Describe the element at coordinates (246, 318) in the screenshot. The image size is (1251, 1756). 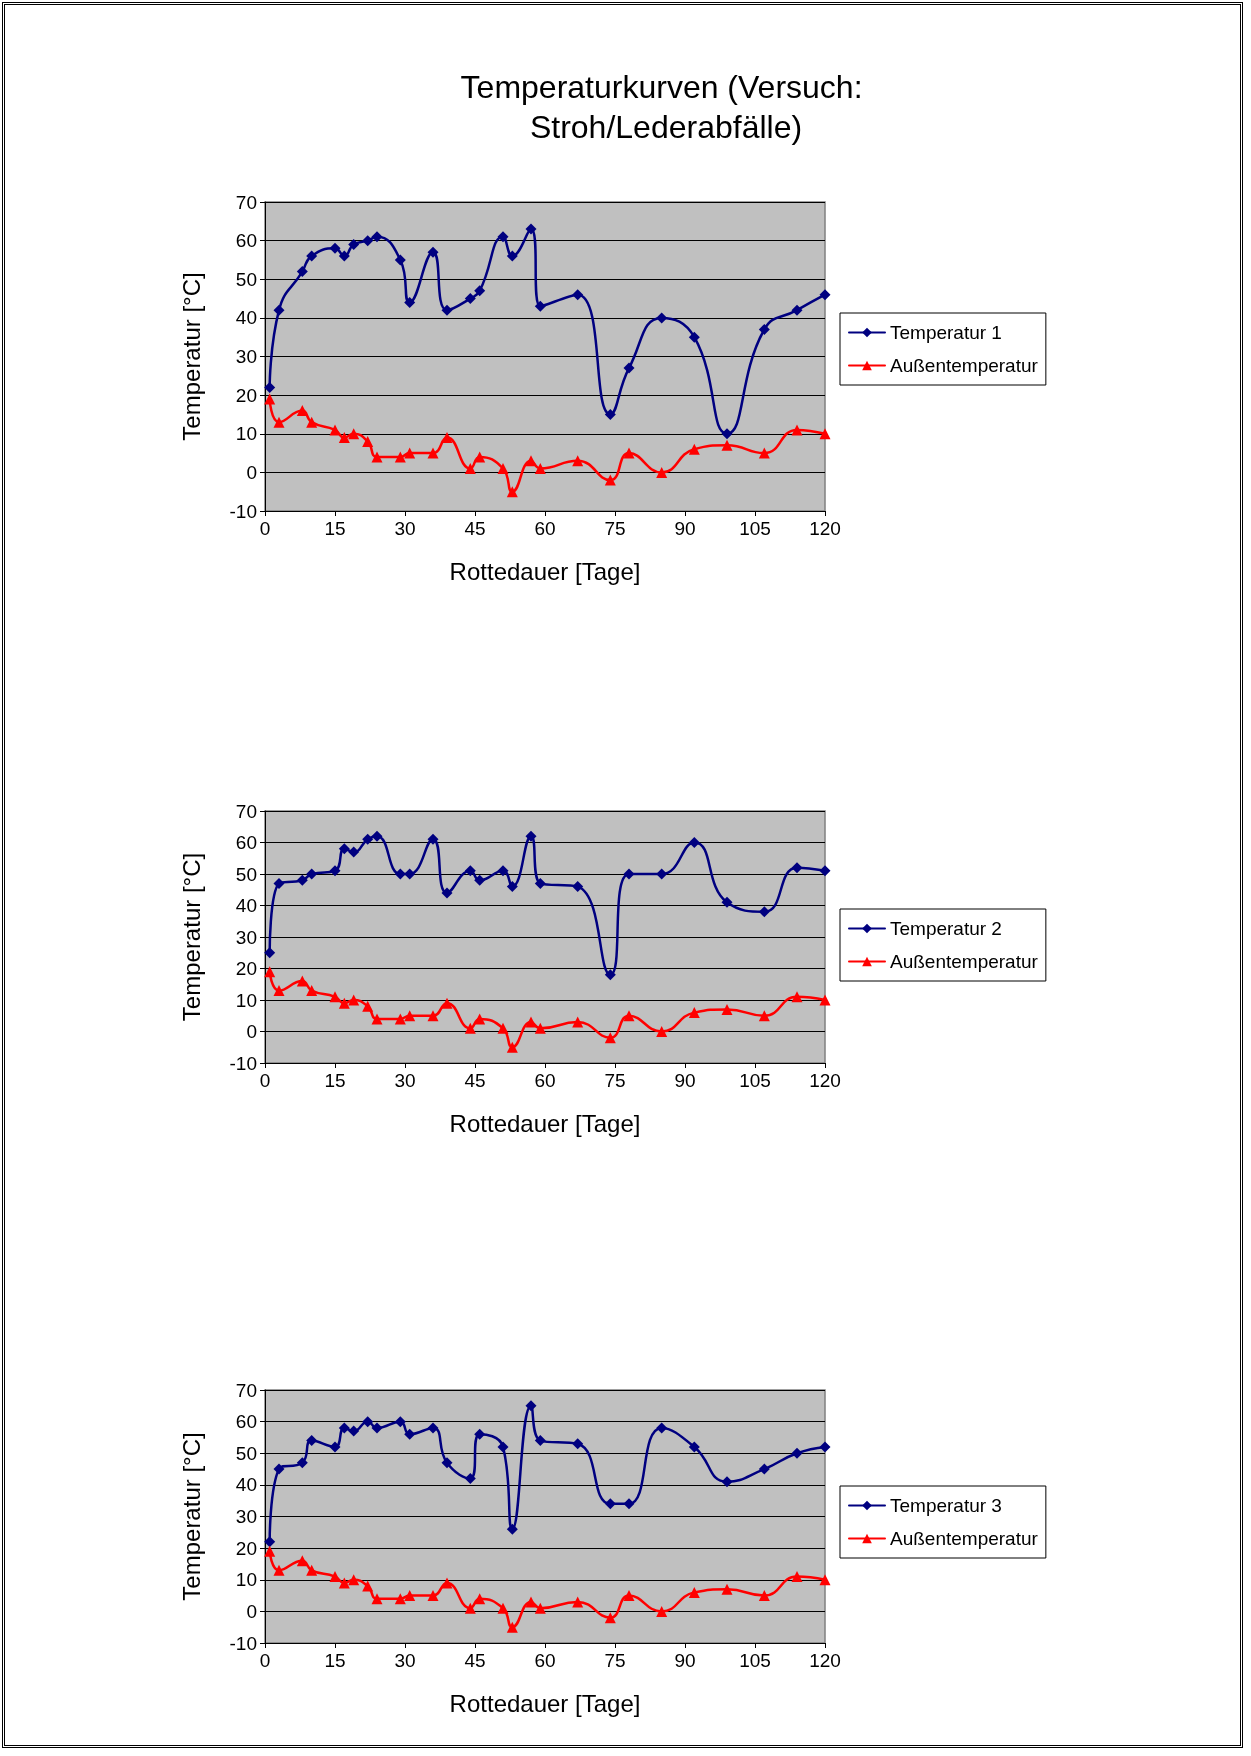
I see `y-tick-label: 40` at that location.